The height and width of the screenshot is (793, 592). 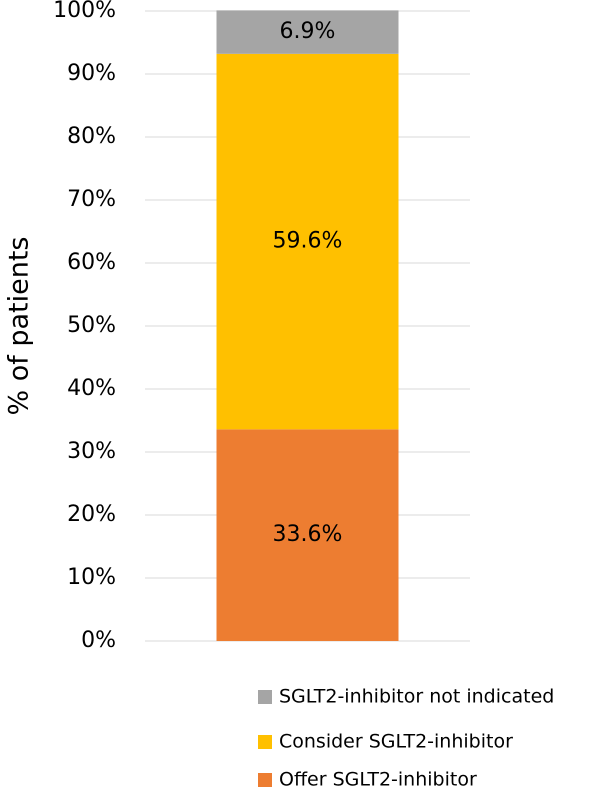 What do you see at coordinates (91, 577) in the screenshot?
I see `y-tick-label: 10%` at bounding box center [91, 577].